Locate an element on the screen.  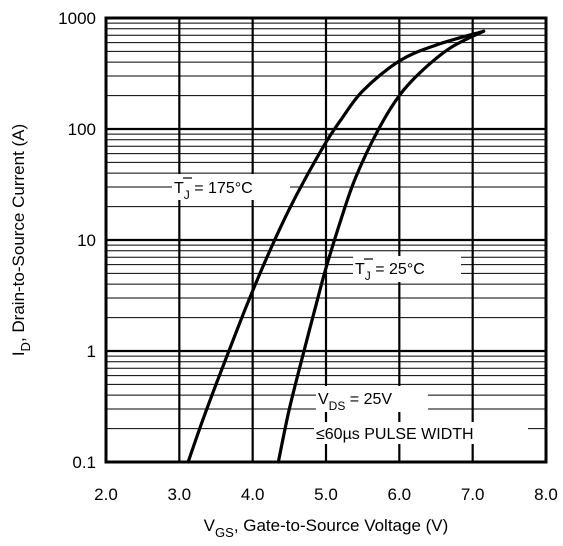
x-axis-title: VGS, Gate-to-Source Voltage (V) is located at coordinates (326, 528).